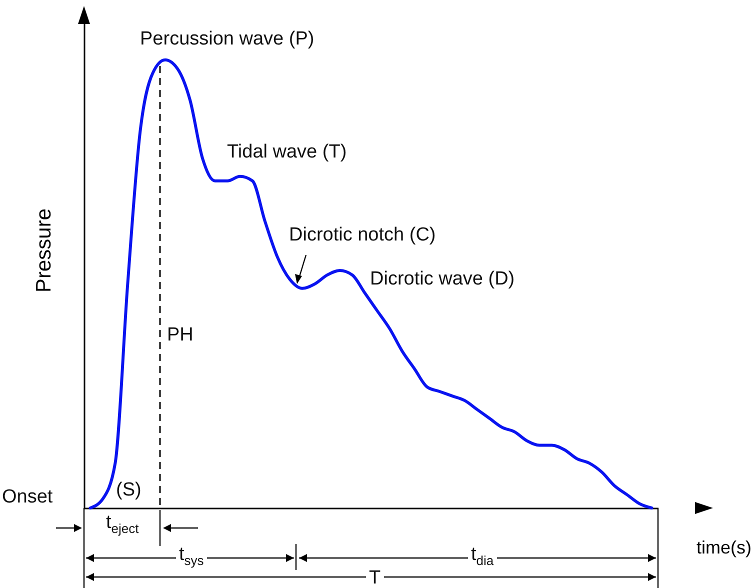 Image resolution: width=756 pixels, height=588 pixels. I want to click on text: t$_{sys}$, so click(191, 556).